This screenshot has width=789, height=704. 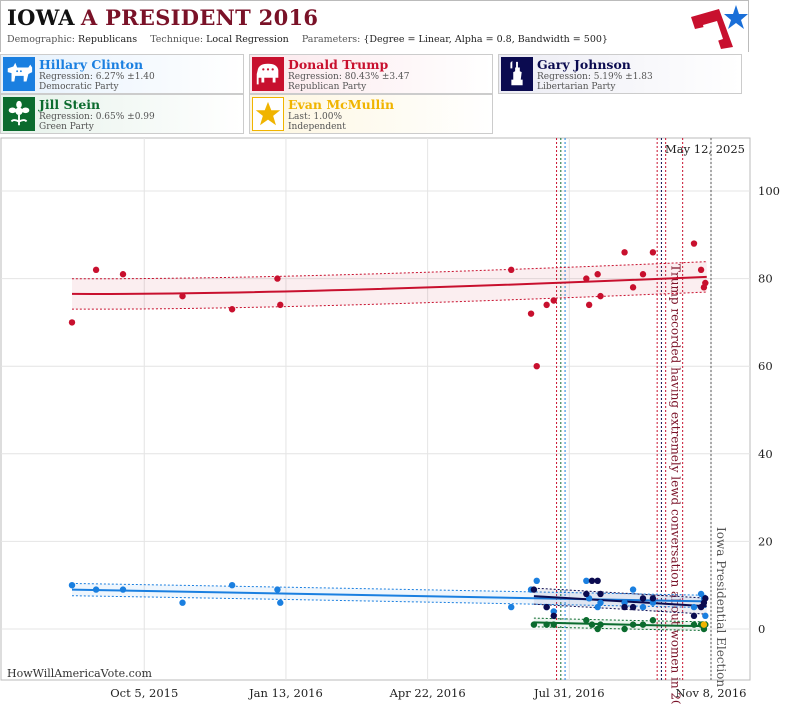 I want to click on candidate-party: Republican Party, so click(x=327, y=87).